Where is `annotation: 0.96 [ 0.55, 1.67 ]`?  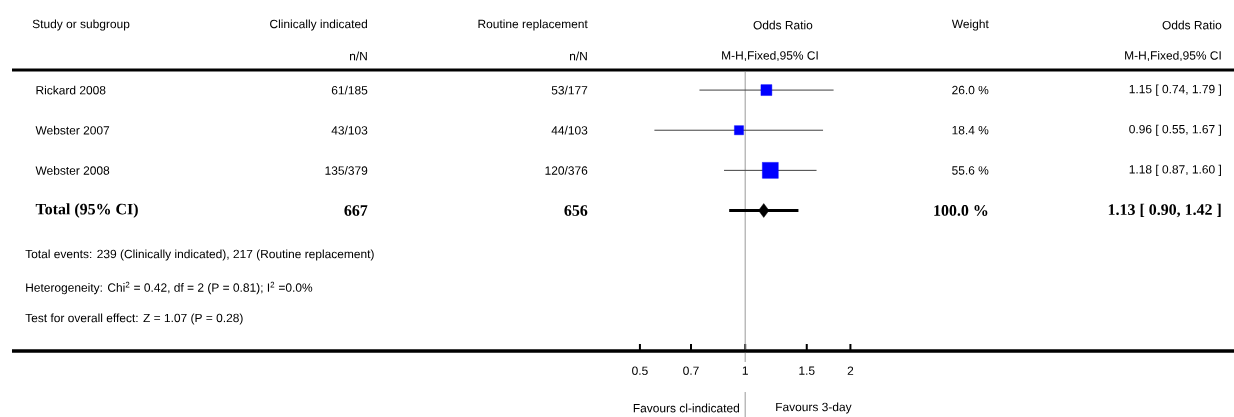 annotation: 0.96 [ 0.55, 1.67 ] is located at coordinates (1175, 130).